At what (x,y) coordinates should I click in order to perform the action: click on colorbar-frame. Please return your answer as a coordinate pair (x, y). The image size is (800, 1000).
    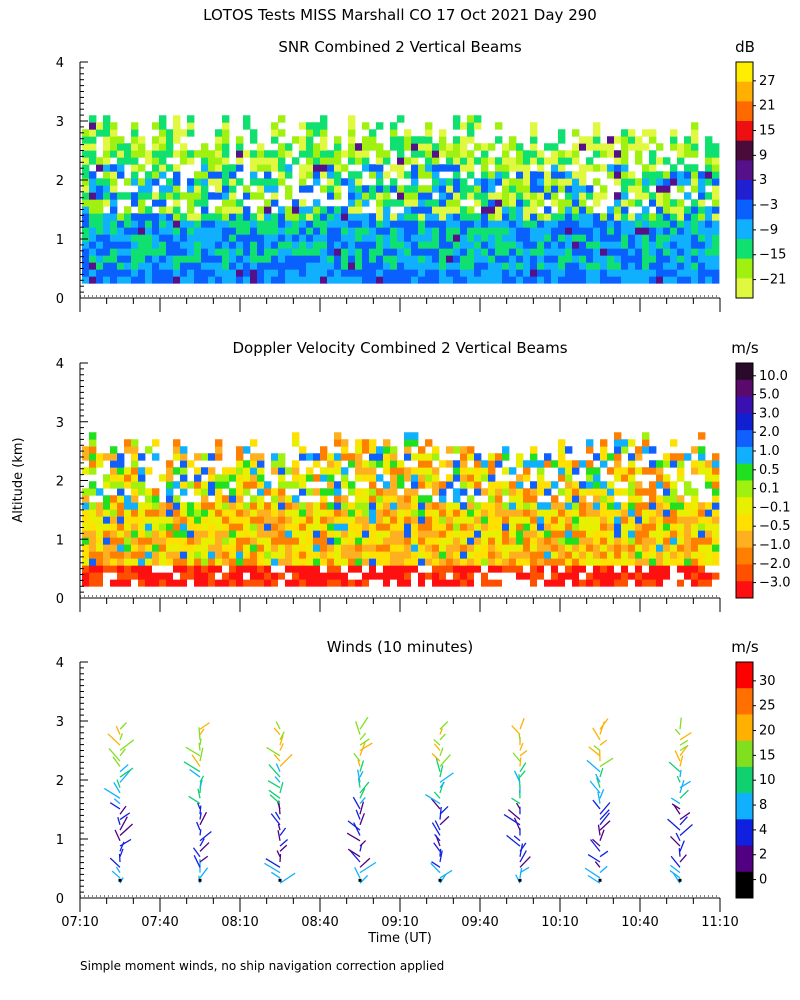
    Looking at the image, I should click on (744, 480).